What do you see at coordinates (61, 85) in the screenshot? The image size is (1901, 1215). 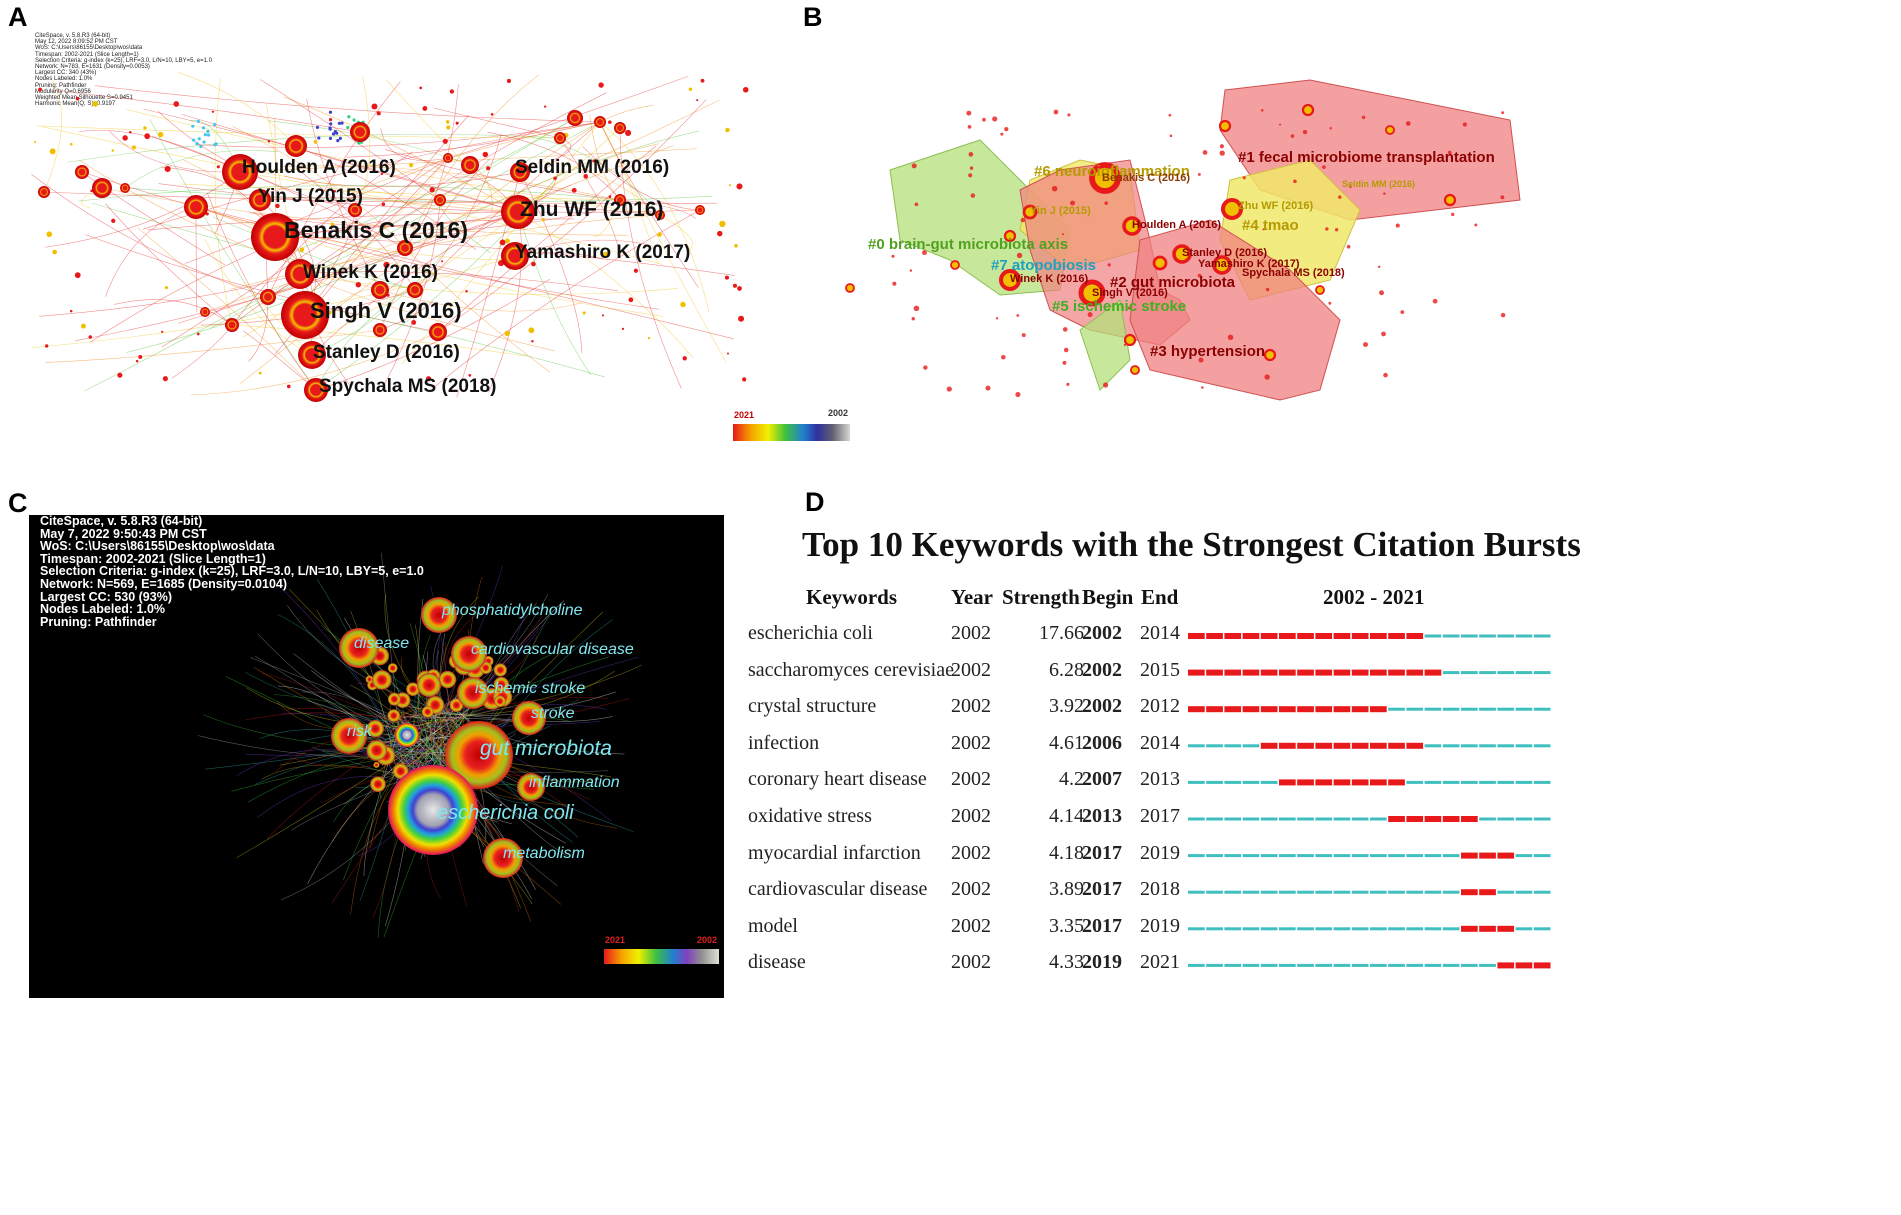 I see `metadata-line: Pruning: Pathfinder` at bounding box center [61, 85].